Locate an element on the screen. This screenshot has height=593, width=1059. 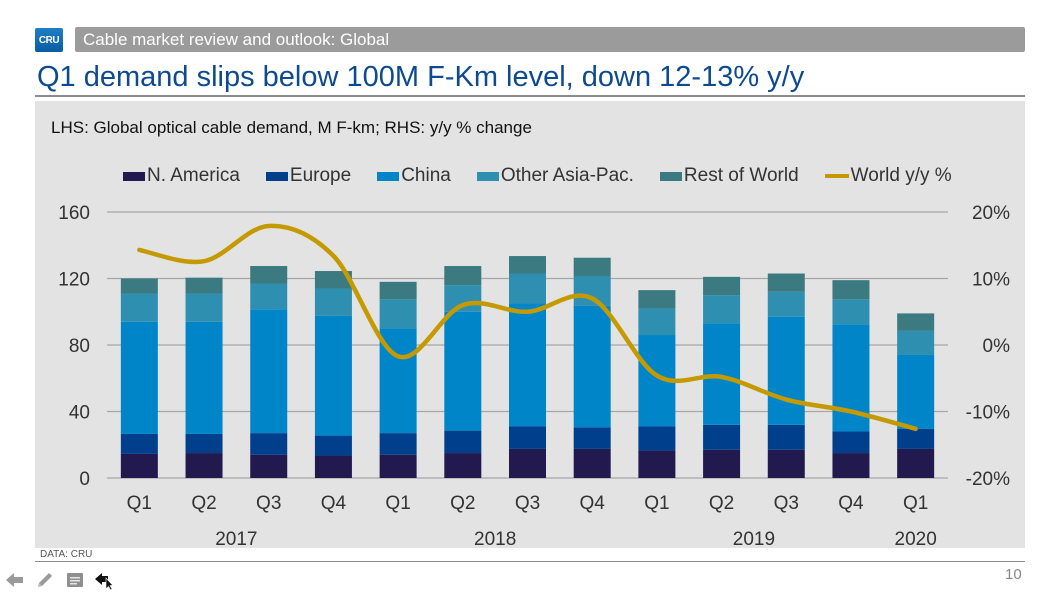
right-axis-tick-label: 10% is located at coordinates (991, 280).